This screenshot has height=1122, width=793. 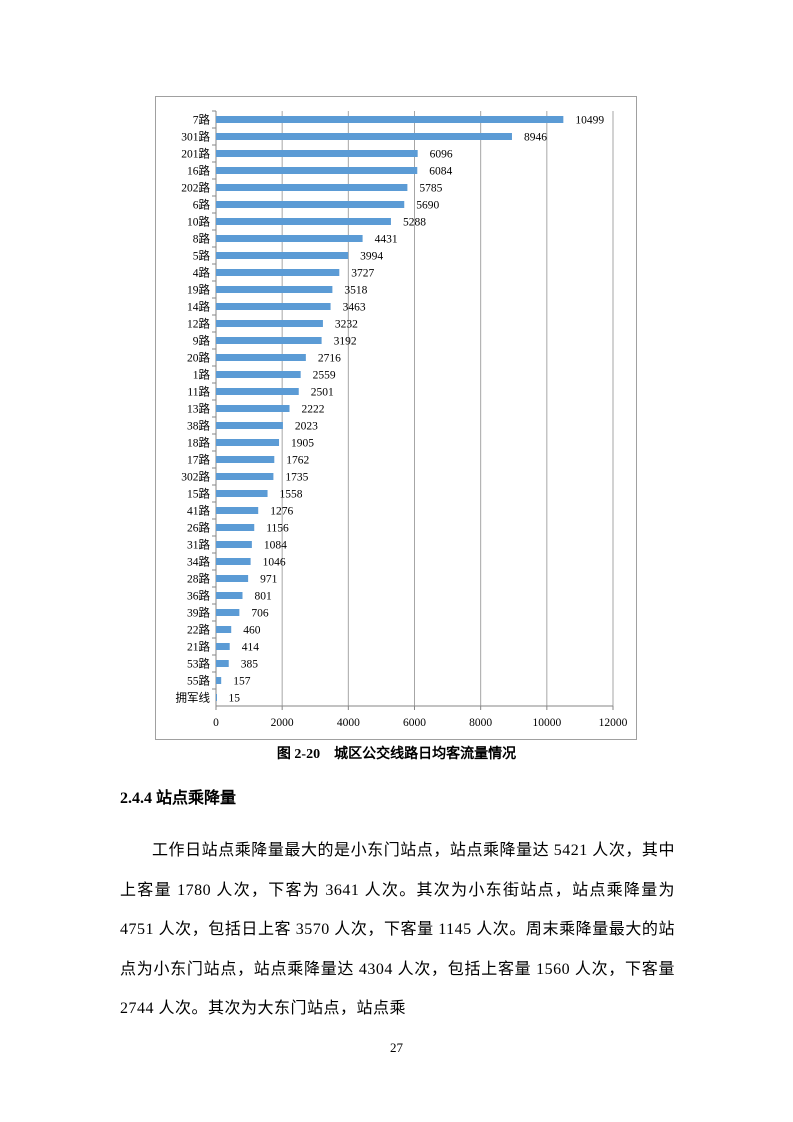 What do you see at coordinates (296, 478) in the screenshot?
I see `data-label: 1735` at bounding box center [296, 478].